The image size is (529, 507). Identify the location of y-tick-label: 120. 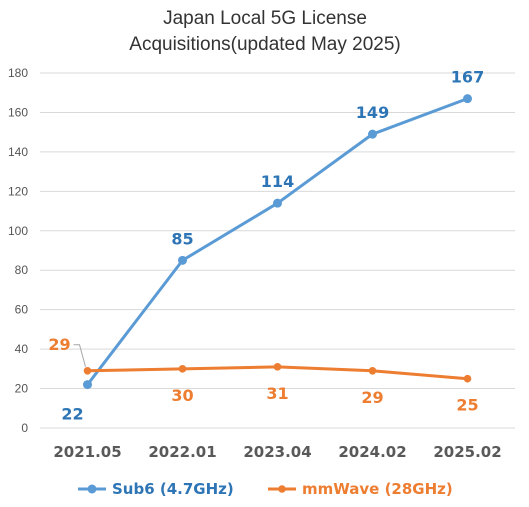
(18, 191).